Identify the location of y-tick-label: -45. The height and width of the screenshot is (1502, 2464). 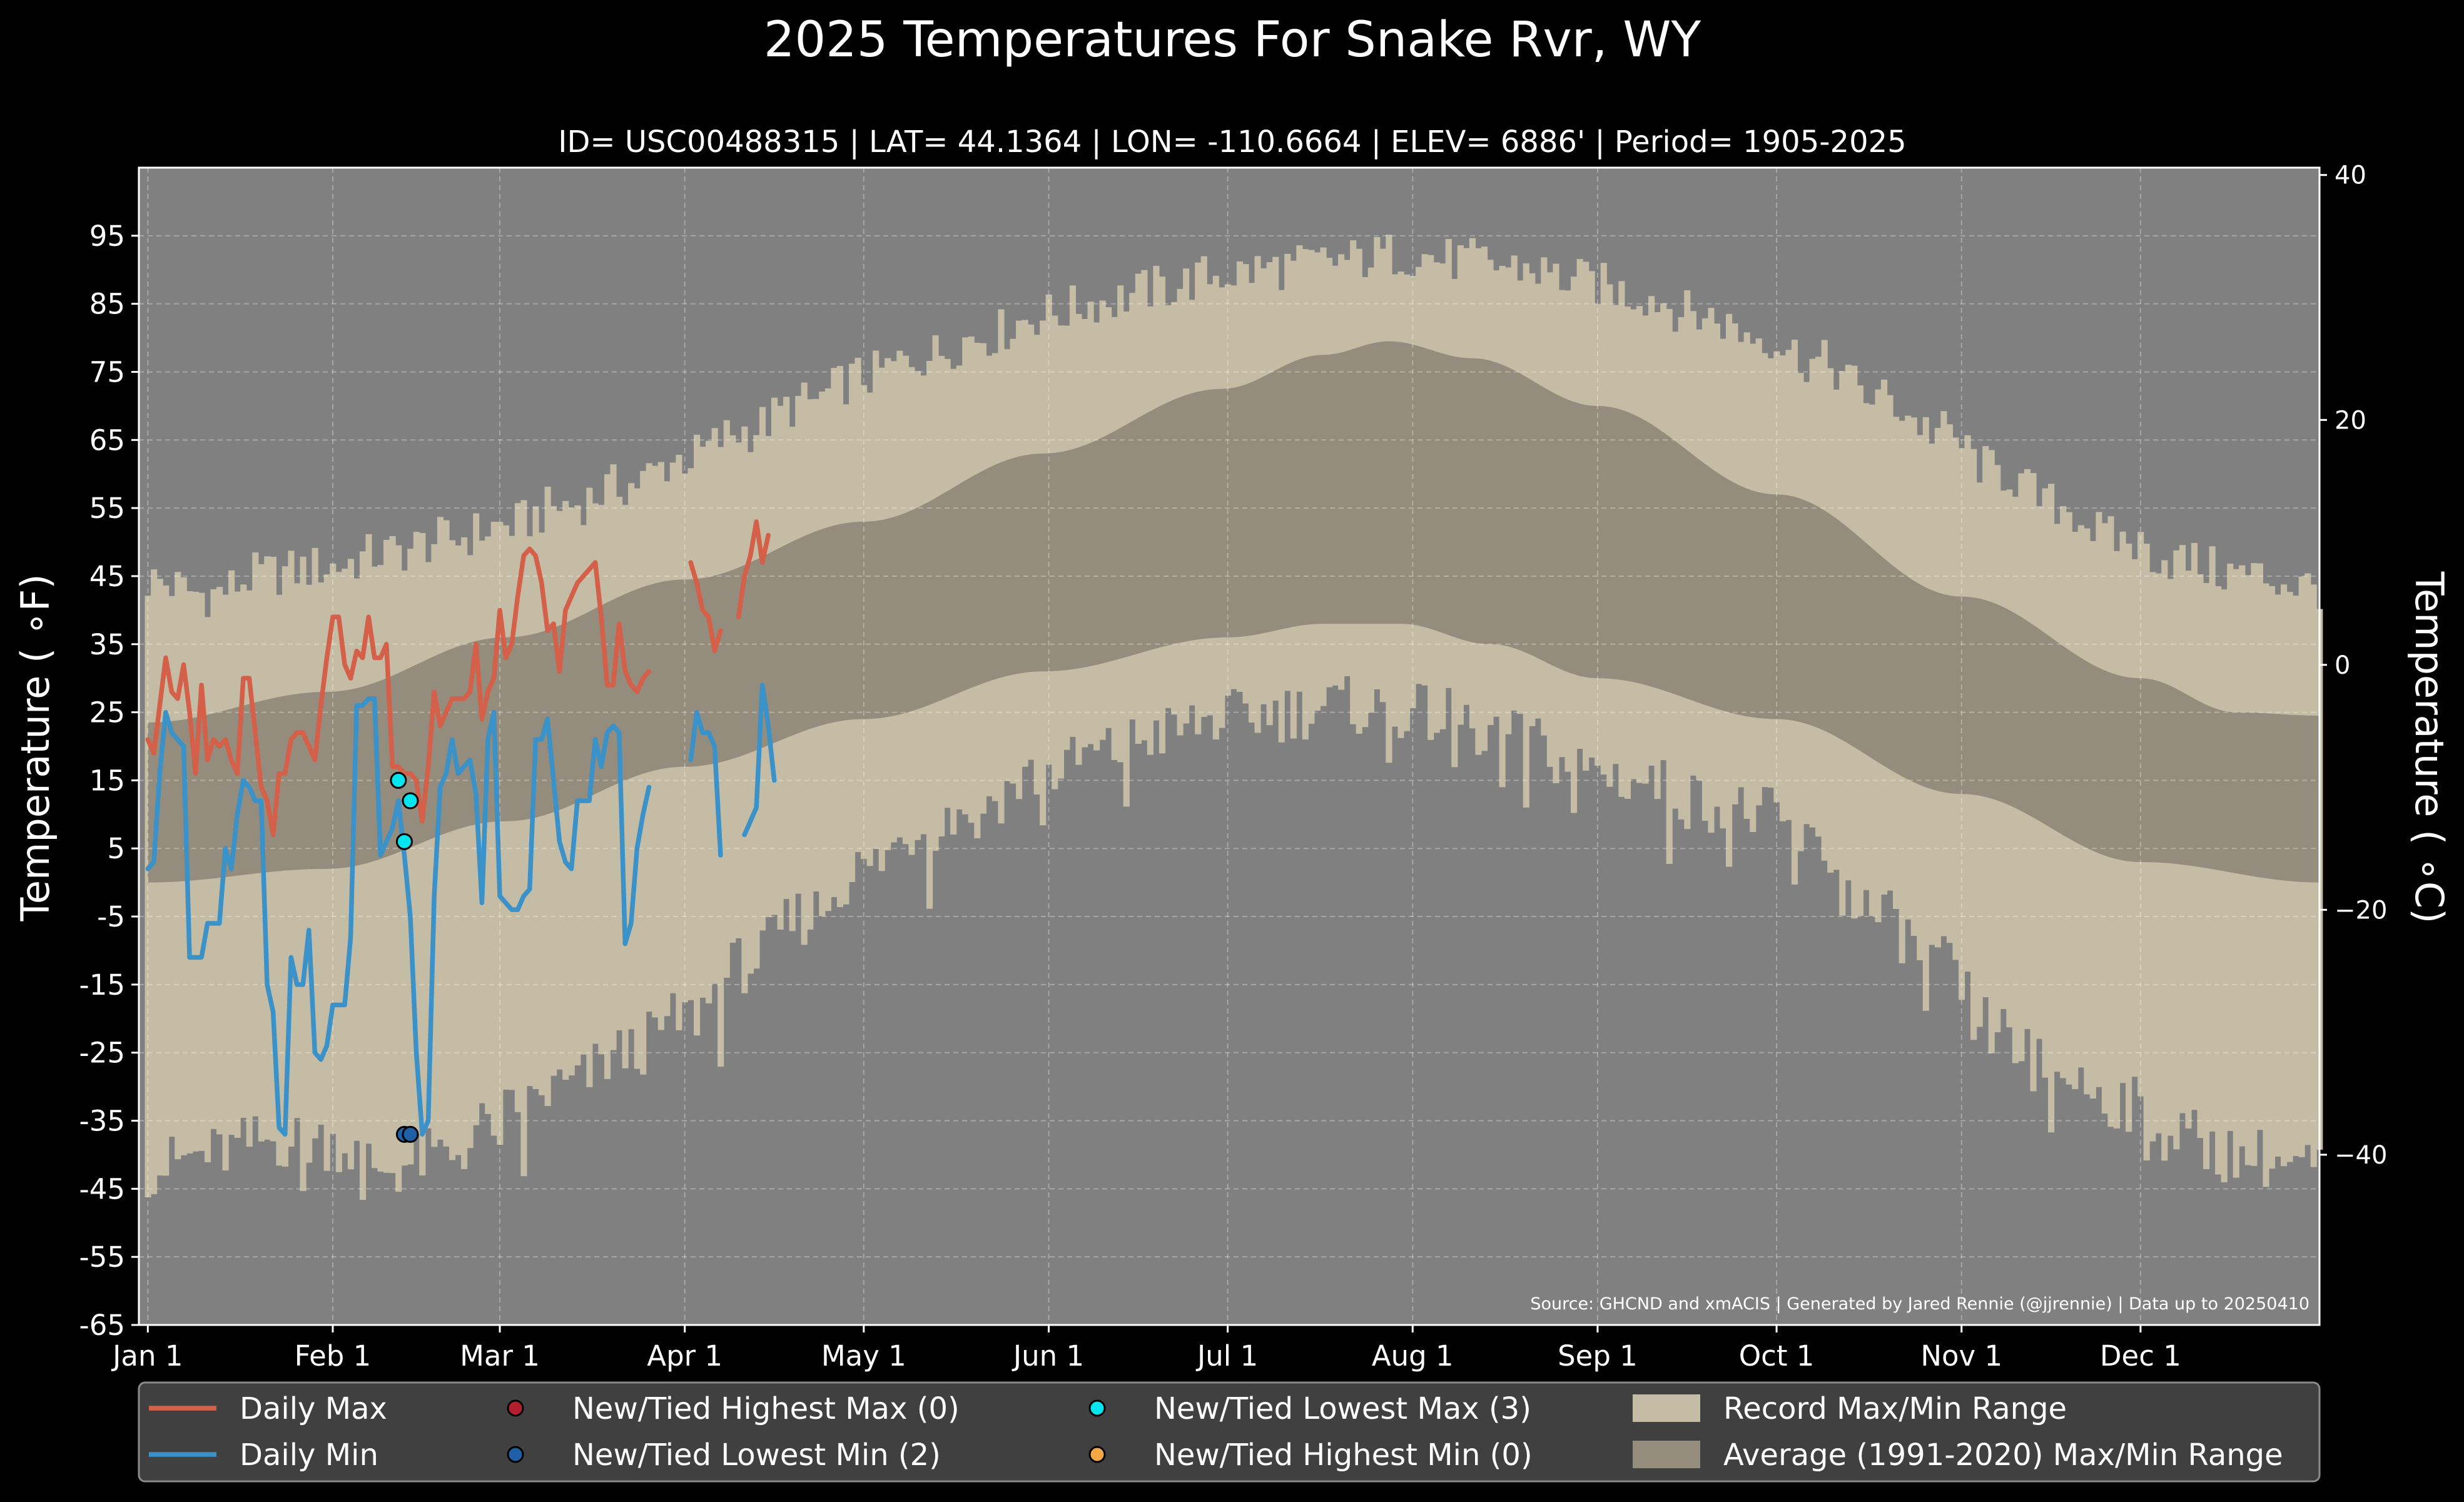
(103, 1188).